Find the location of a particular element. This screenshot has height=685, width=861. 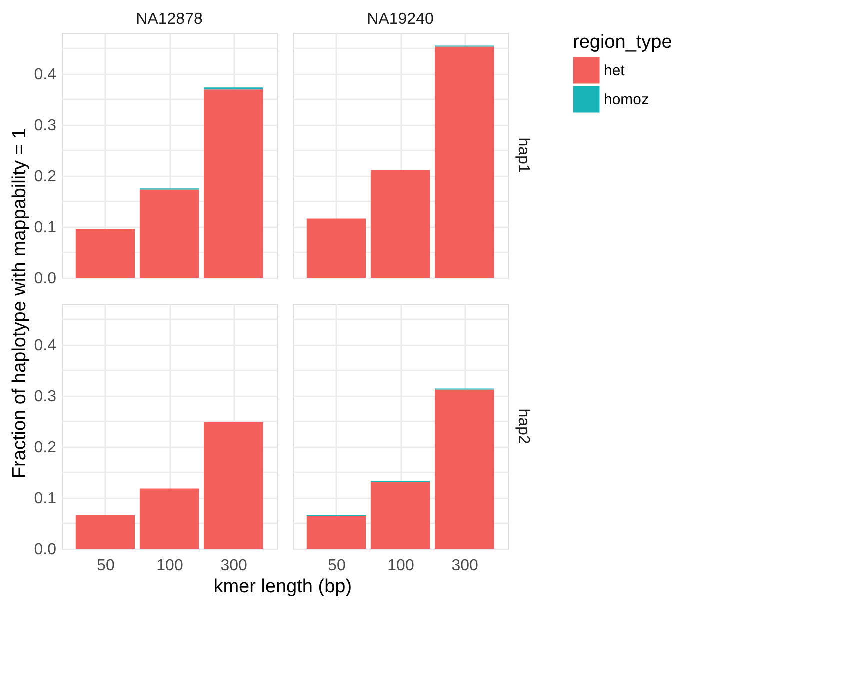

y2-axis-title: hap2 is located at coordinates (523, 426).